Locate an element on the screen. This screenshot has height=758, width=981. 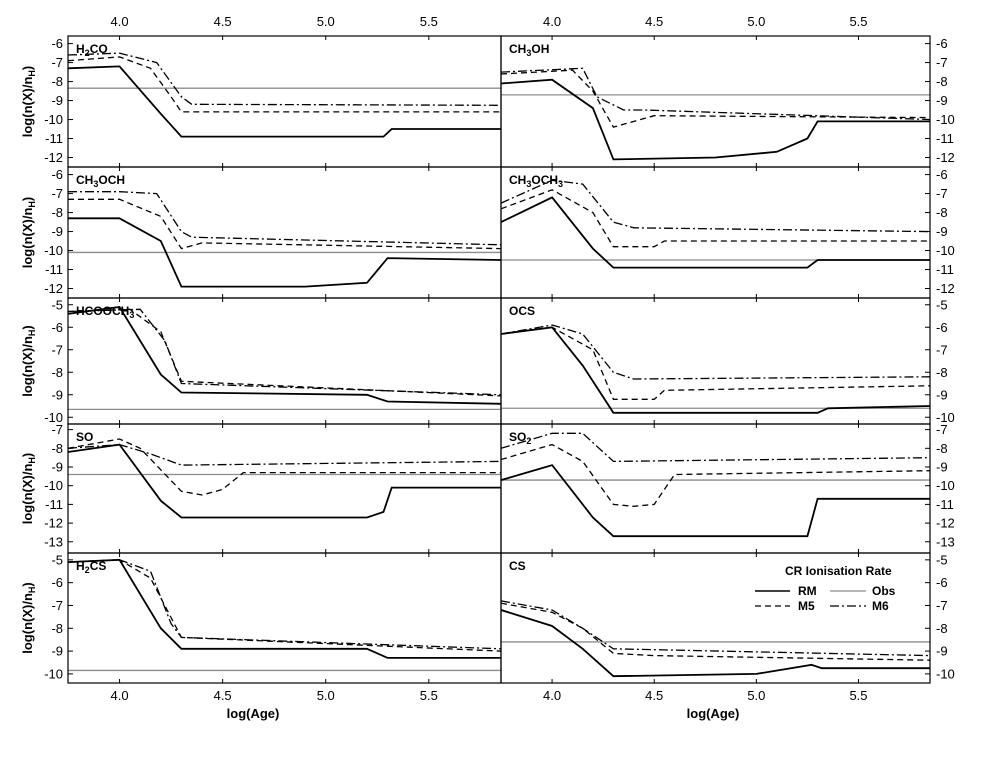
panel-3: -6 -7 -8 -9 -10 -11 -12 CH3OCH3 is located at coordinates (727, 232).